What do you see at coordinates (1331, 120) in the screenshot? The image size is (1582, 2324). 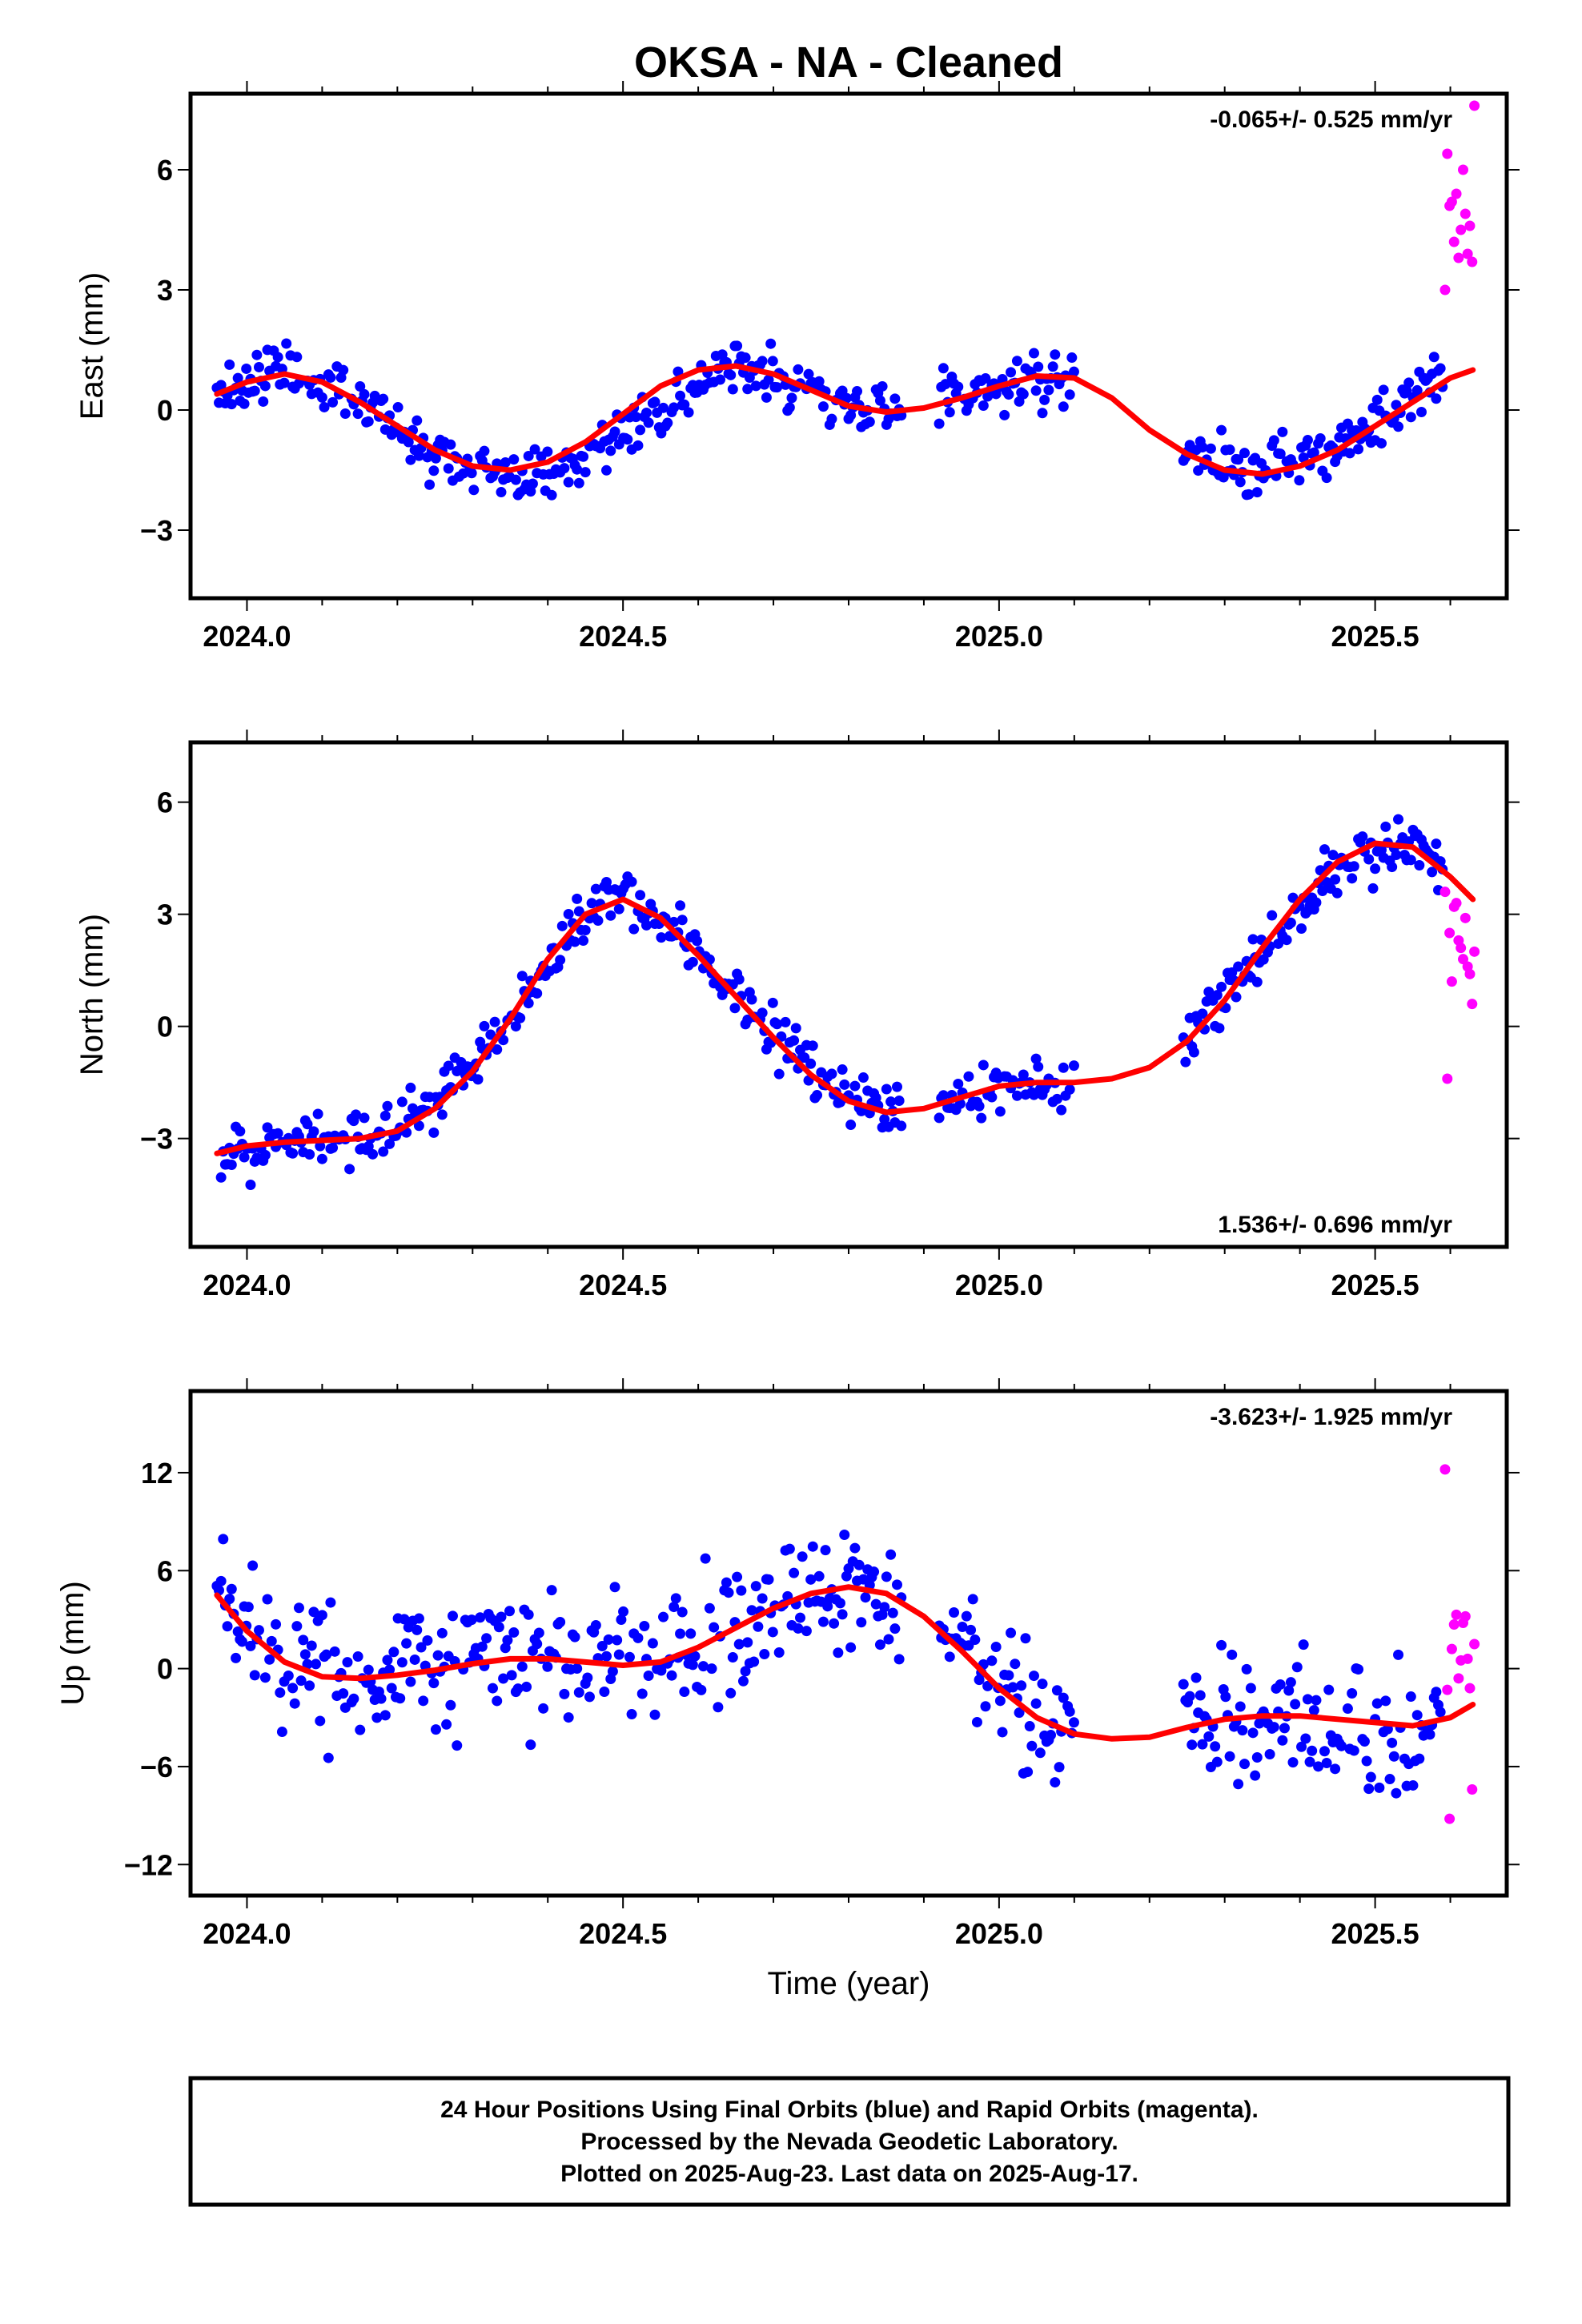 I see `velocity-rate-label: -0.065+/- 0.525 mm/yr` at bounding box center [1331, 120].